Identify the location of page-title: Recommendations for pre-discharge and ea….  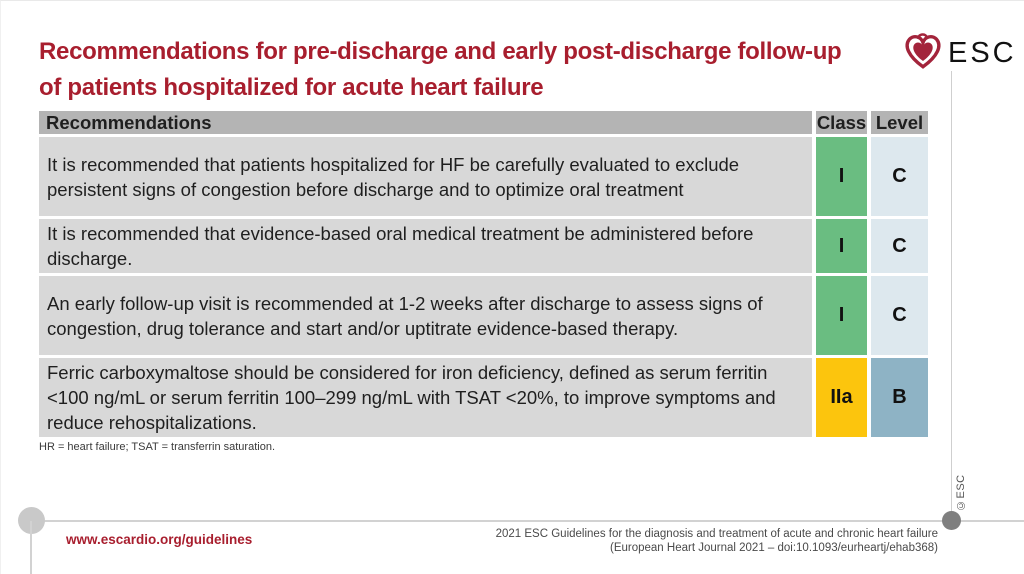
(469, 70).